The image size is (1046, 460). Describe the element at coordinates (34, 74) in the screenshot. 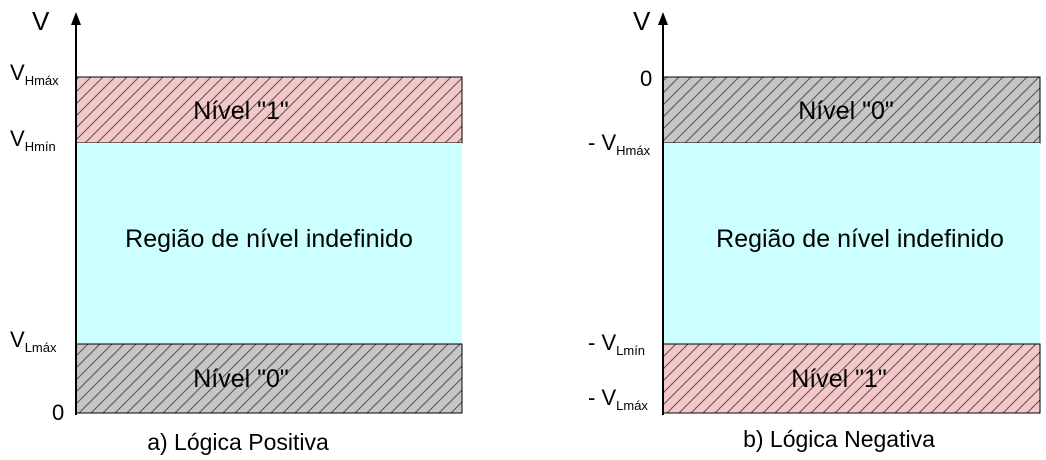

I see `panel-a-tick-vh-max: VHmáx` at that location.